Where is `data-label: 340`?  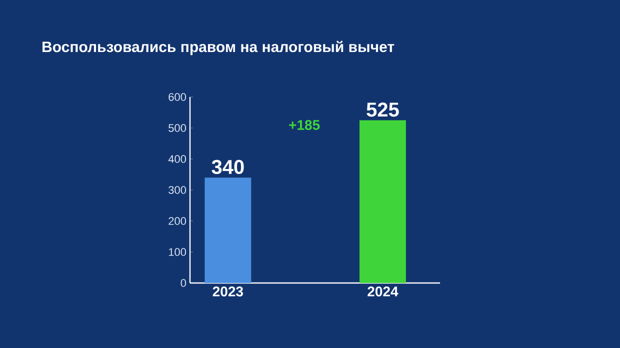 data-label: 340 is located at coordinates (228, 167).